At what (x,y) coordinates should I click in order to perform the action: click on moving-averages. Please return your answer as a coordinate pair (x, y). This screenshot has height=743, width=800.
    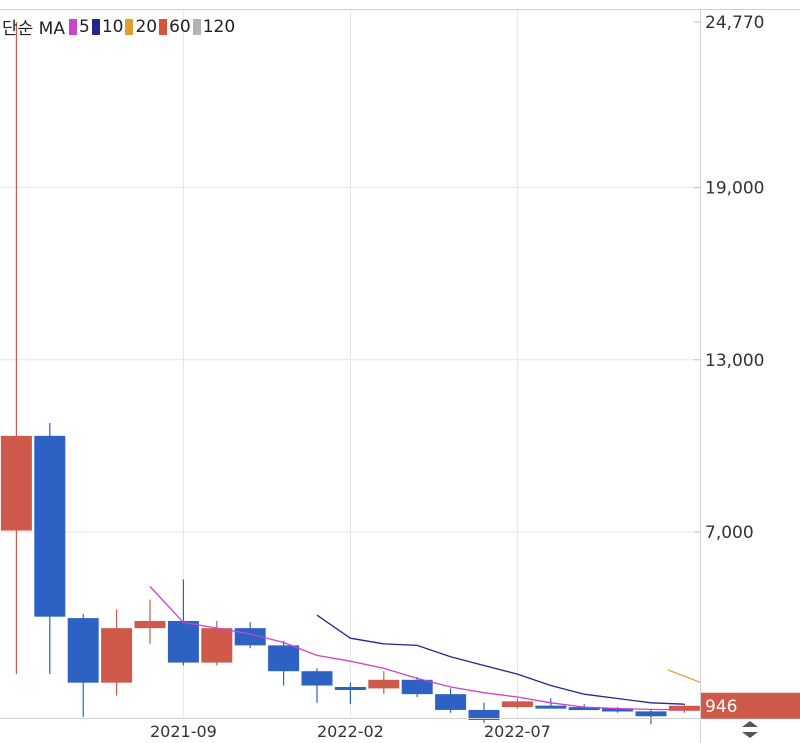
    Looking at the image, I should click on (425, 648).